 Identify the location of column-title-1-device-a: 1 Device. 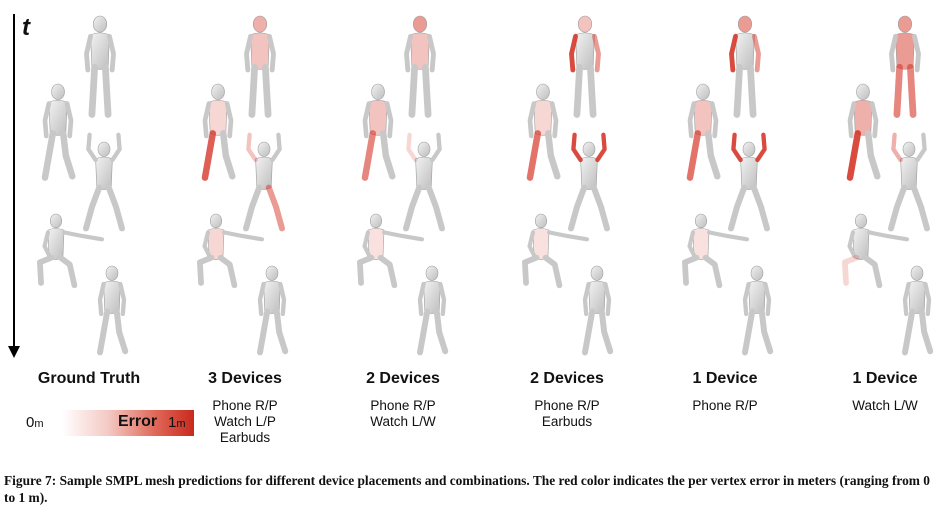
(725, 378).